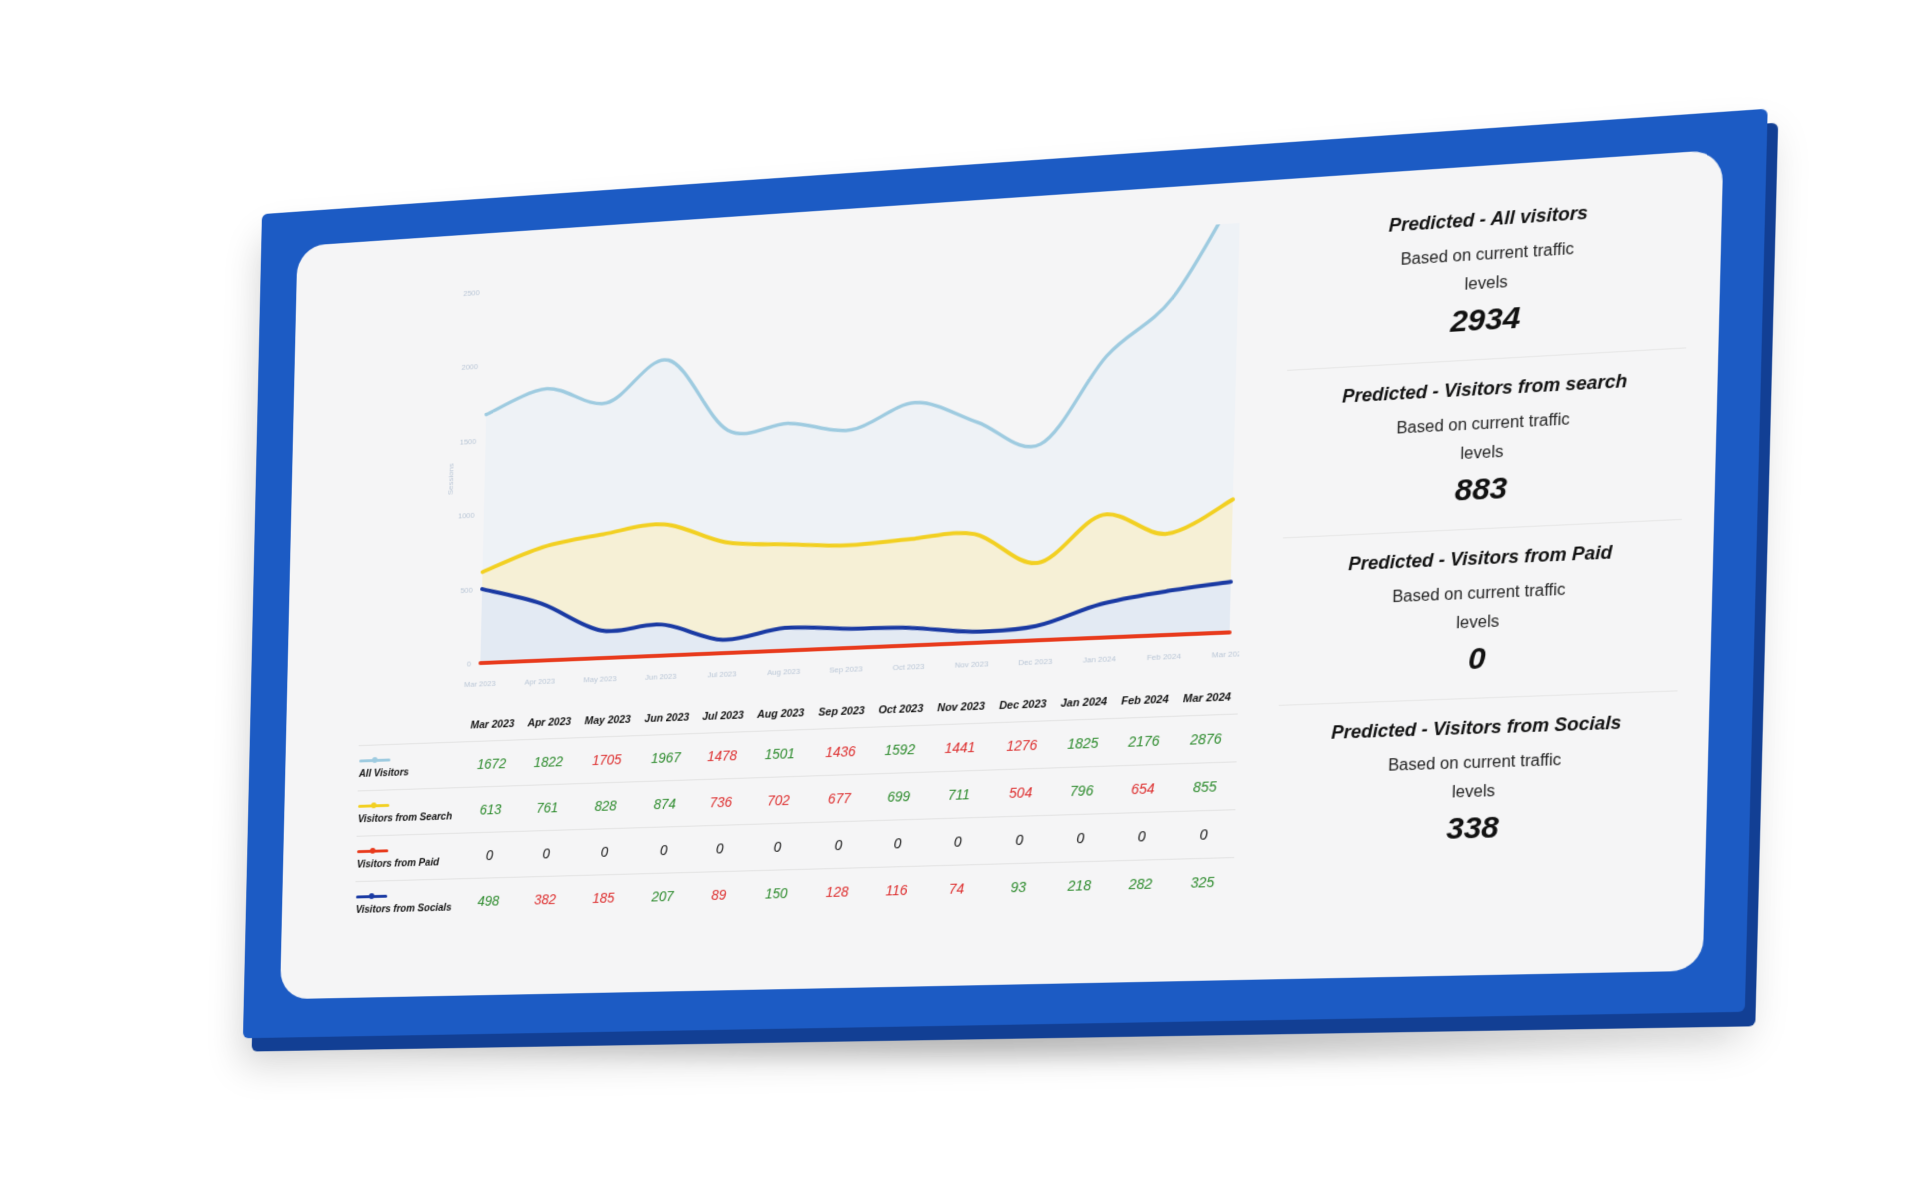 This screenshot has height=1181, width=1920. What do you see at coordinates (1479, 659) in the screenshot?
I see `stat-value: 0` at bounding box center [1479, 659].